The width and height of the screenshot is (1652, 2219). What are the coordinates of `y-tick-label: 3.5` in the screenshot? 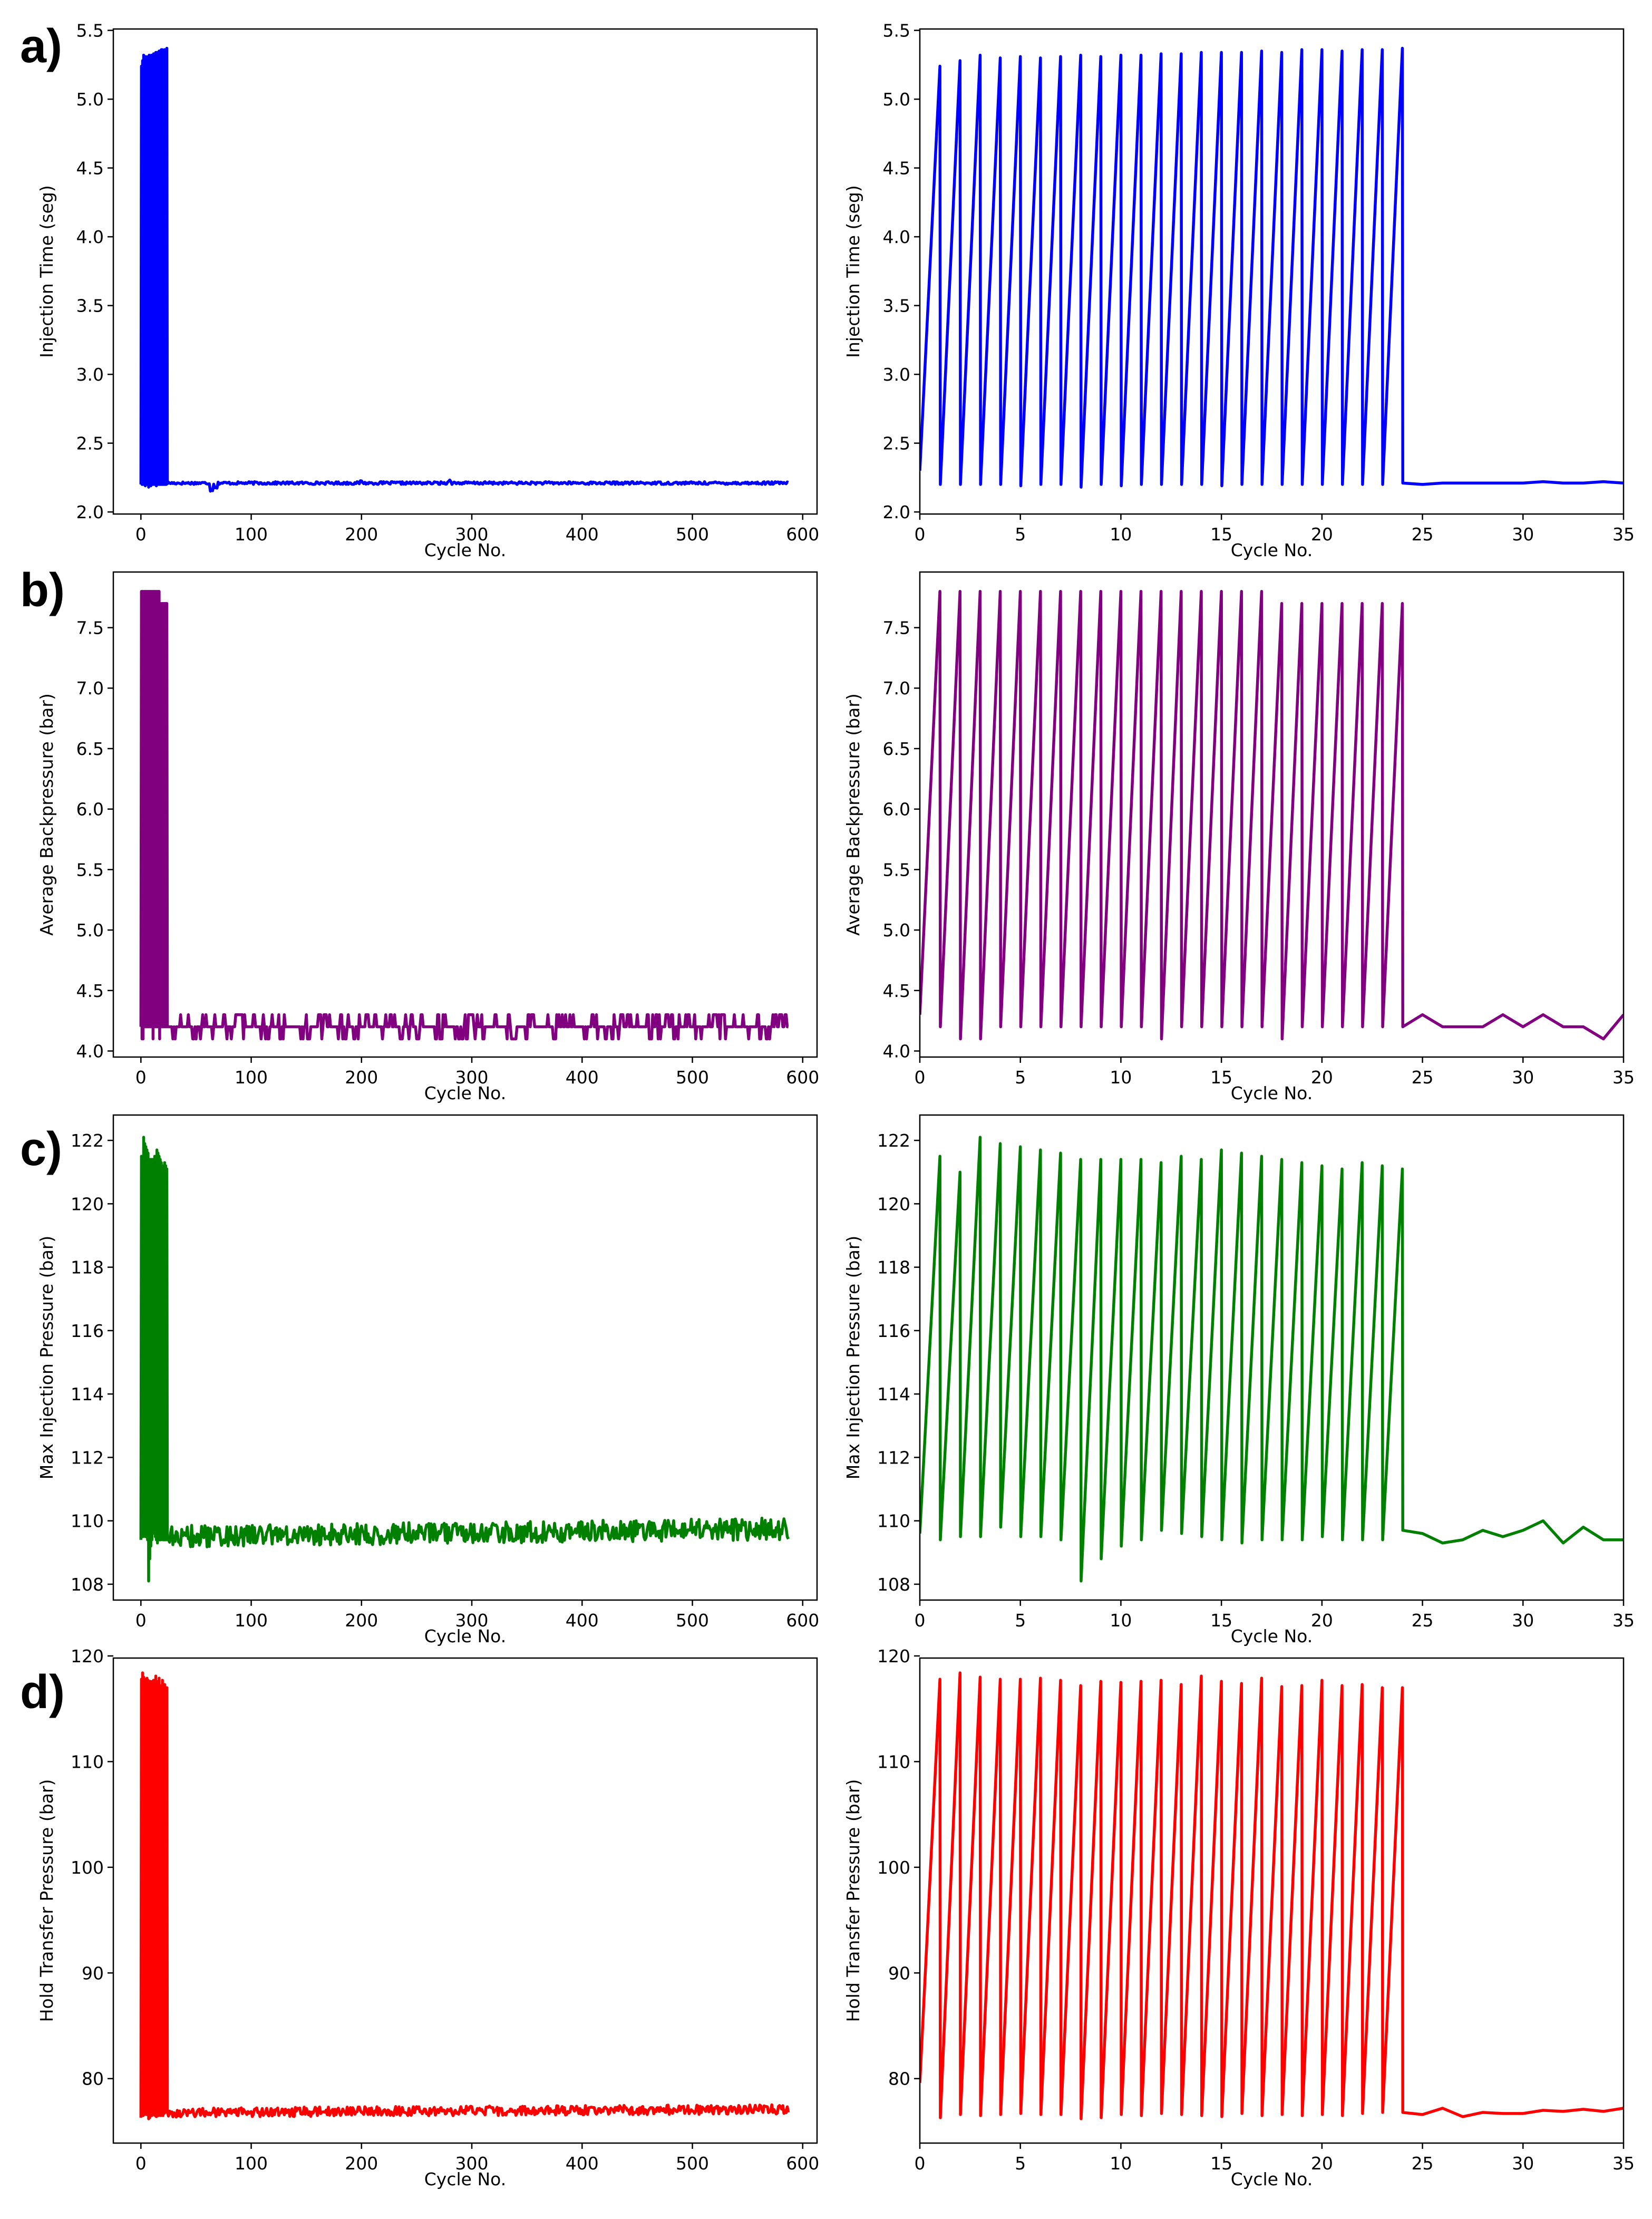 It's located at (90, 306).